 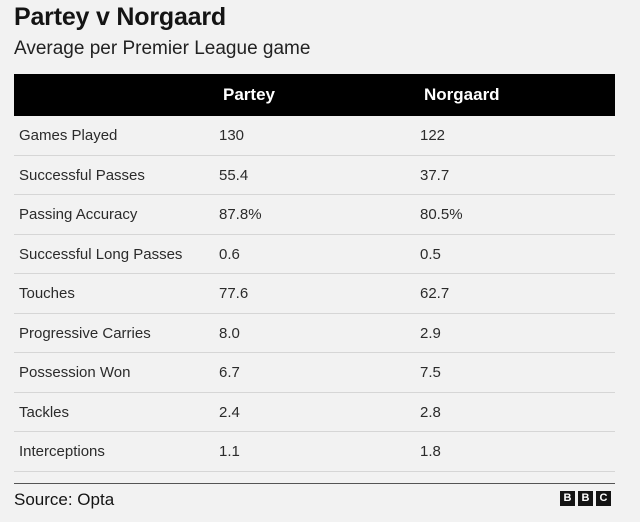 What do you see at coordinates (435, 175) in the screenshot?
I see `norgaard-value: 37.7` at bounding box center [435, 175].